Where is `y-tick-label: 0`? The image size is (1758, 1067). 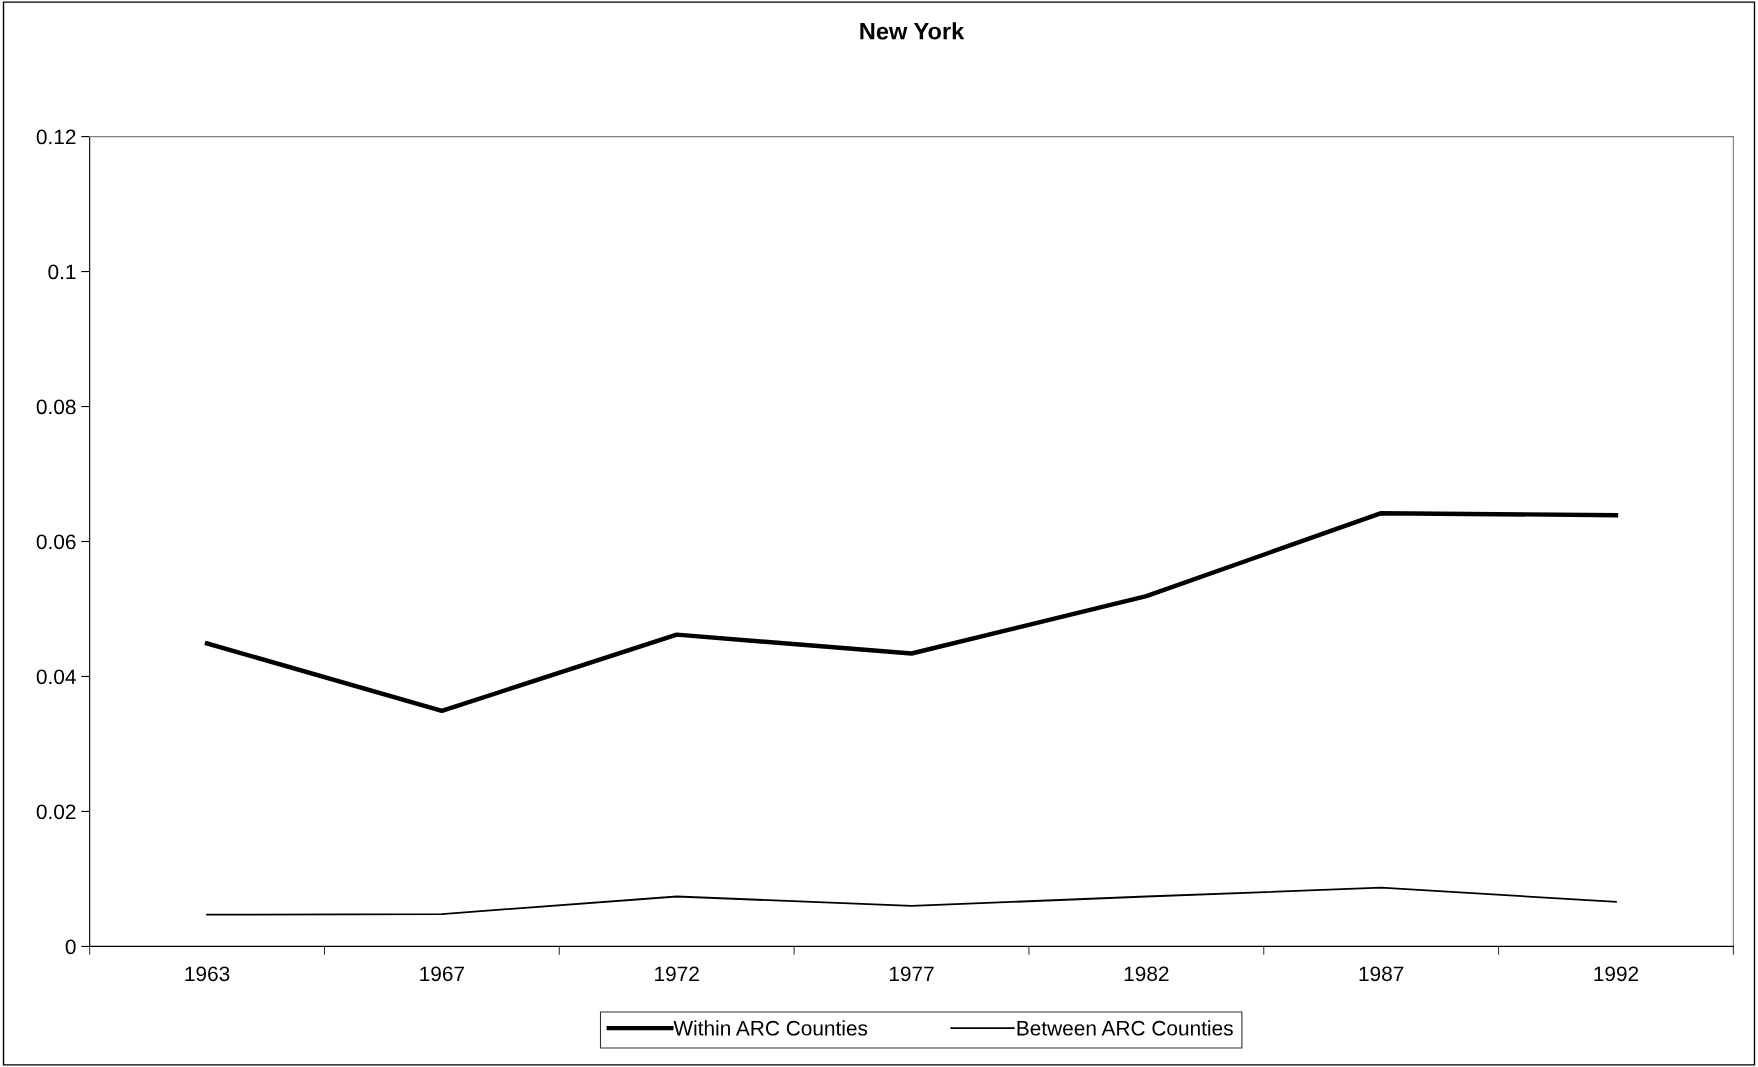
y-tick-label: 0 is located at coordinates (70, 947).